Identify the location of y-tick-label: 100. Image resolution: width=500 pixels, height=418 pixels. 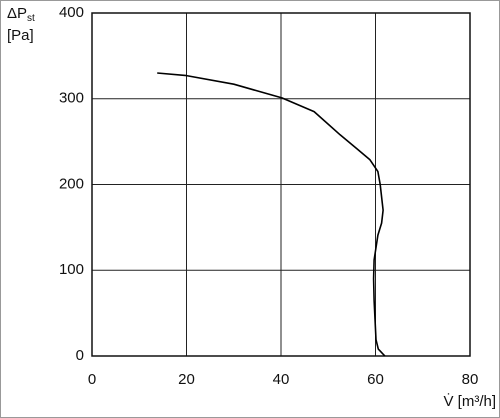
(71, 269).